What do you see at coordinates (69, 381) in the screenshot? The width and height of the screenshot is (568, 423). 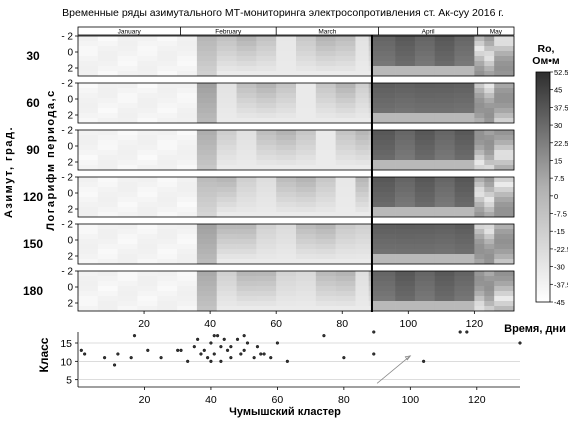 I see `scatter-y-tick-label: 5` at bounding box center [69, 381].